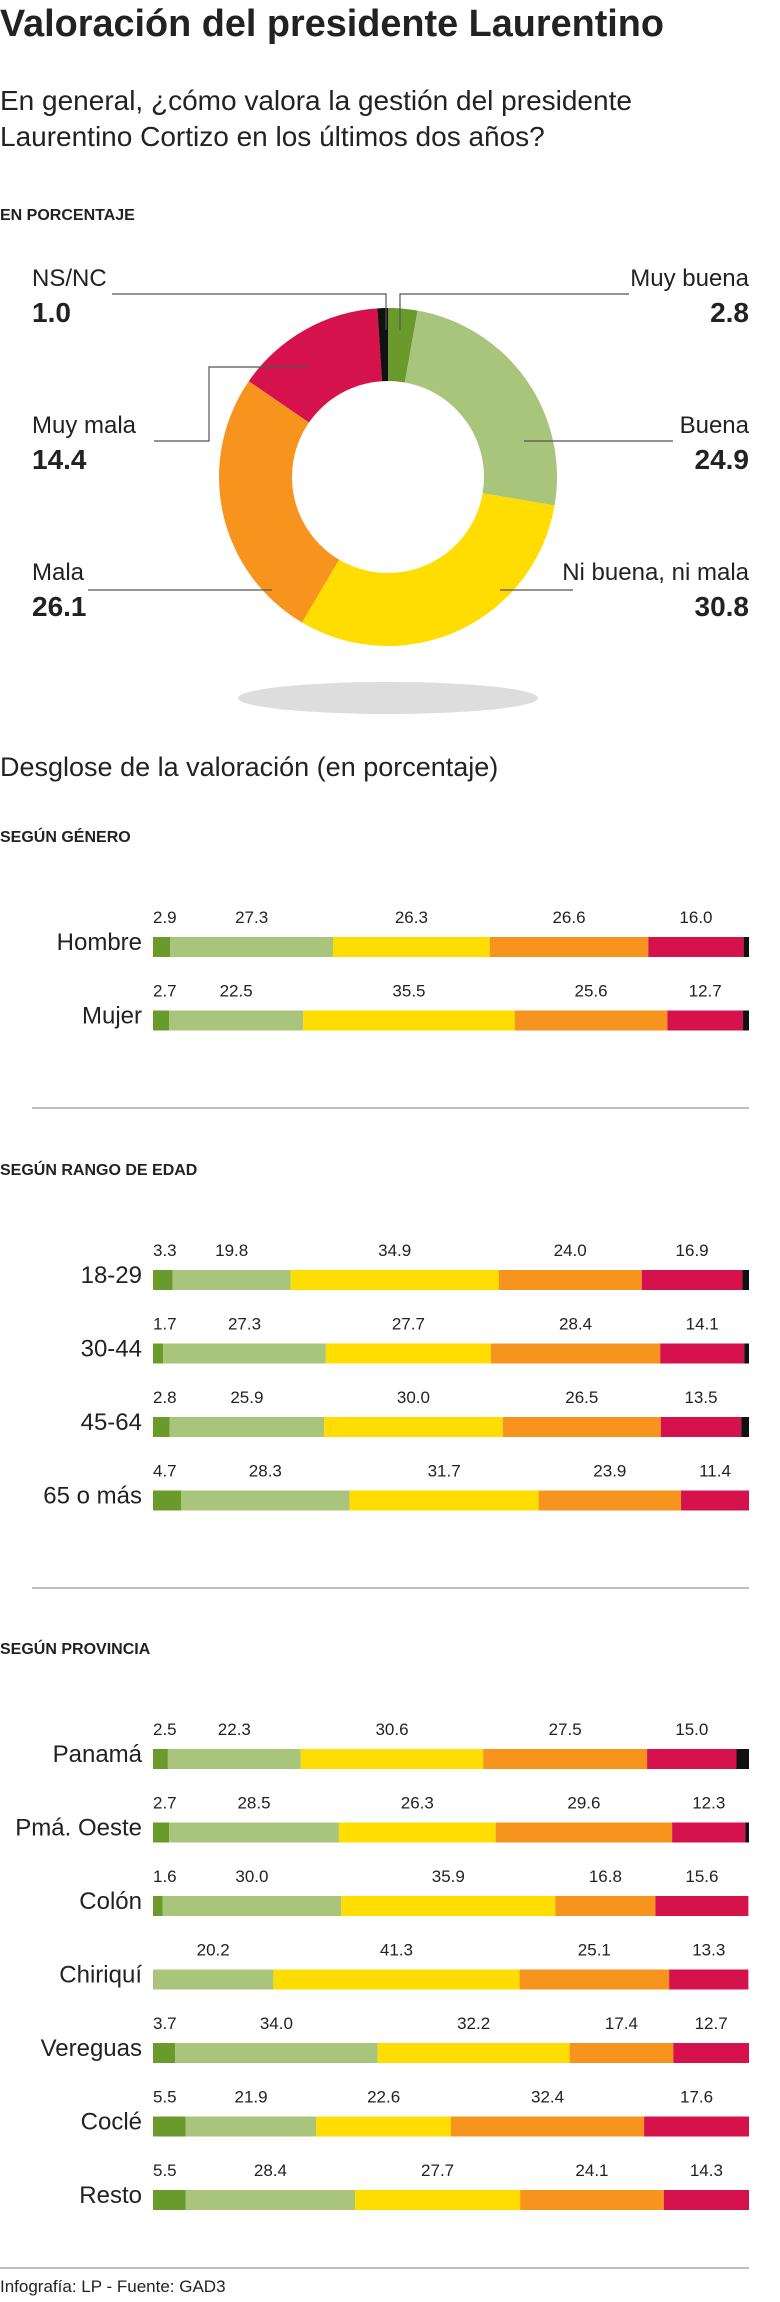  I want to click on value-label: 28.3, so click(265, 1471).